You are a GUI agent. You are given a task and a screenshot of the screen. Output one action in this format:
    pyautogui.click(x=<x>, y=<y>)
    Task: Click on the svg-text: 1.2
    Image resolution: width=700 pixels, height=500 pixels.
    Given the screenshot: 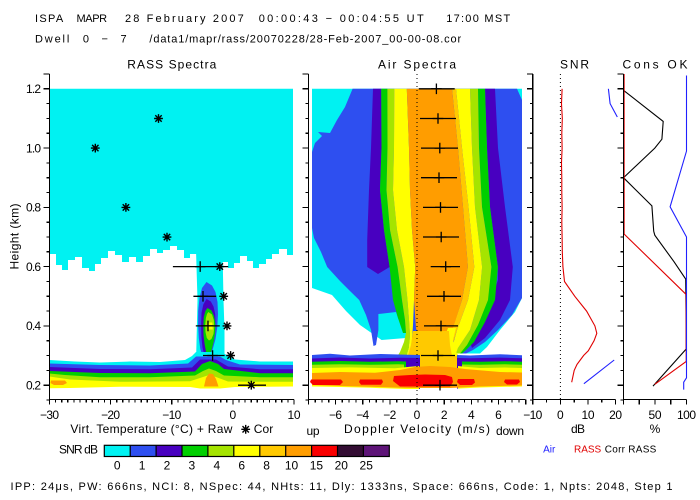 What is the action you would take?
    pyautogui.click(x=33, y=89)
    